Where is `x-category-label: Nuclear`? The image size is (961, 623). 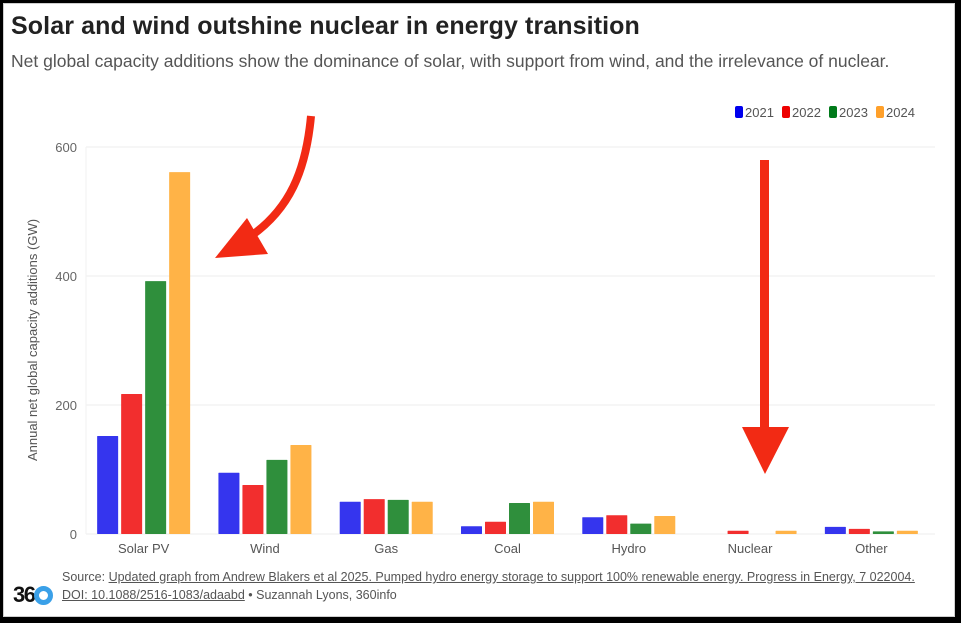 x-category-label: Nuclear is located at coordinates (750, 548).